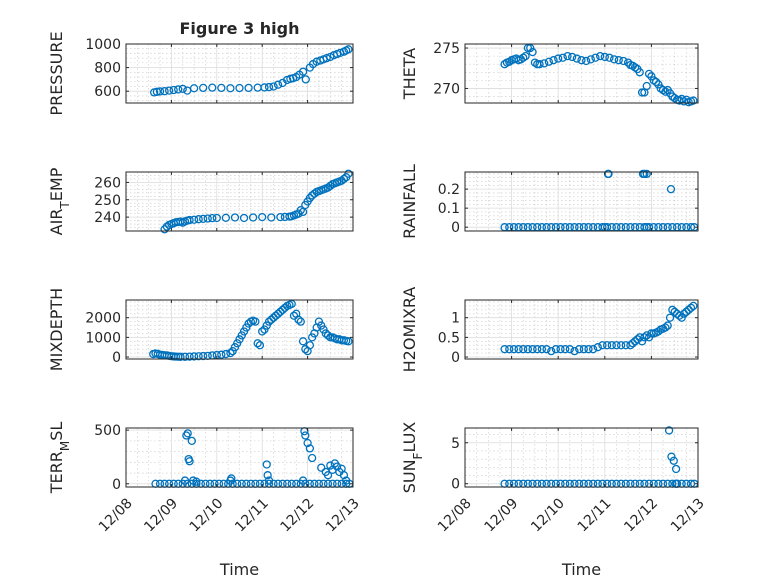  I want to click on y-tick-label: 800, so click(107, 69).